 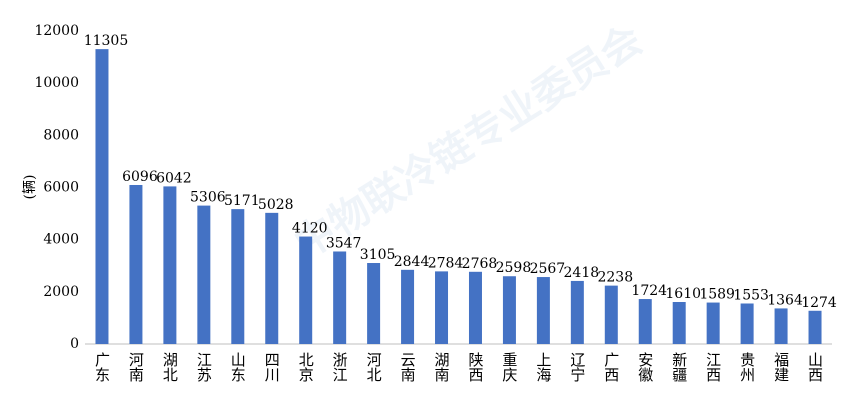 I want to click on x-tick-label: 上海, so click(x=543, y=367).